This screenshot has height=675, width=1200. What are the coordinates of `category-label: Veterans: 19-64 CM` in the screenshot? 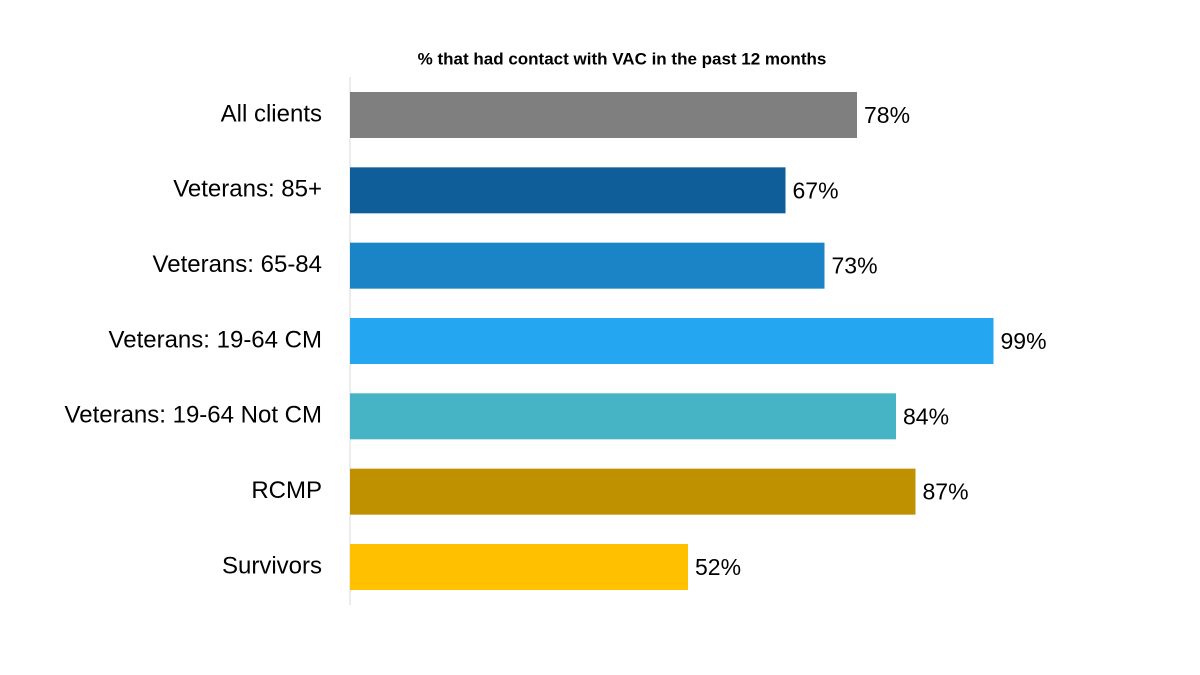 It's located at (215, 339).